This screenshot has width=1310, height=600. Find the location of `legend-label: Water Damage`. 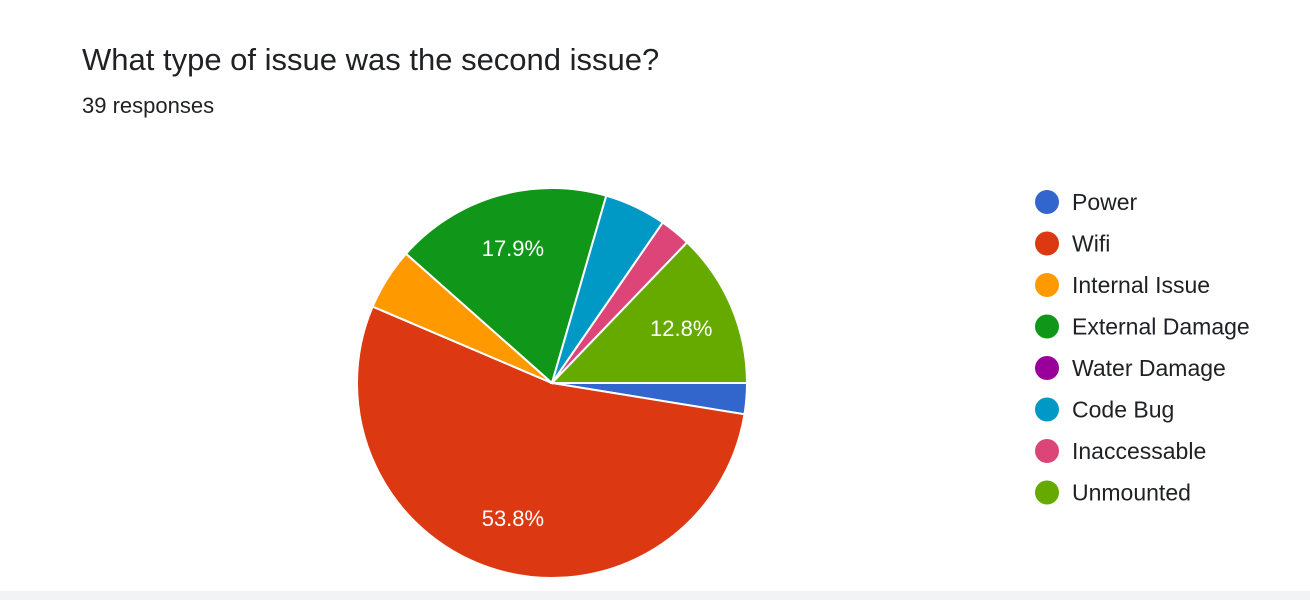

legend-label: Water Damage is located at coordinates (1149, 368).